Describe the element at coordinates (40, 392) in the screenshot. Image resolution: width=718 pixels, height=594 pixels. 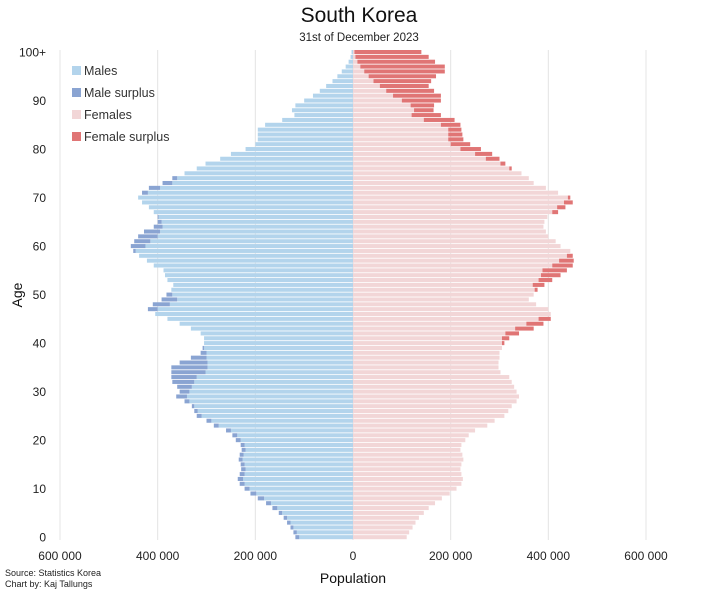
I see `y-tick-label: 30` at that location.